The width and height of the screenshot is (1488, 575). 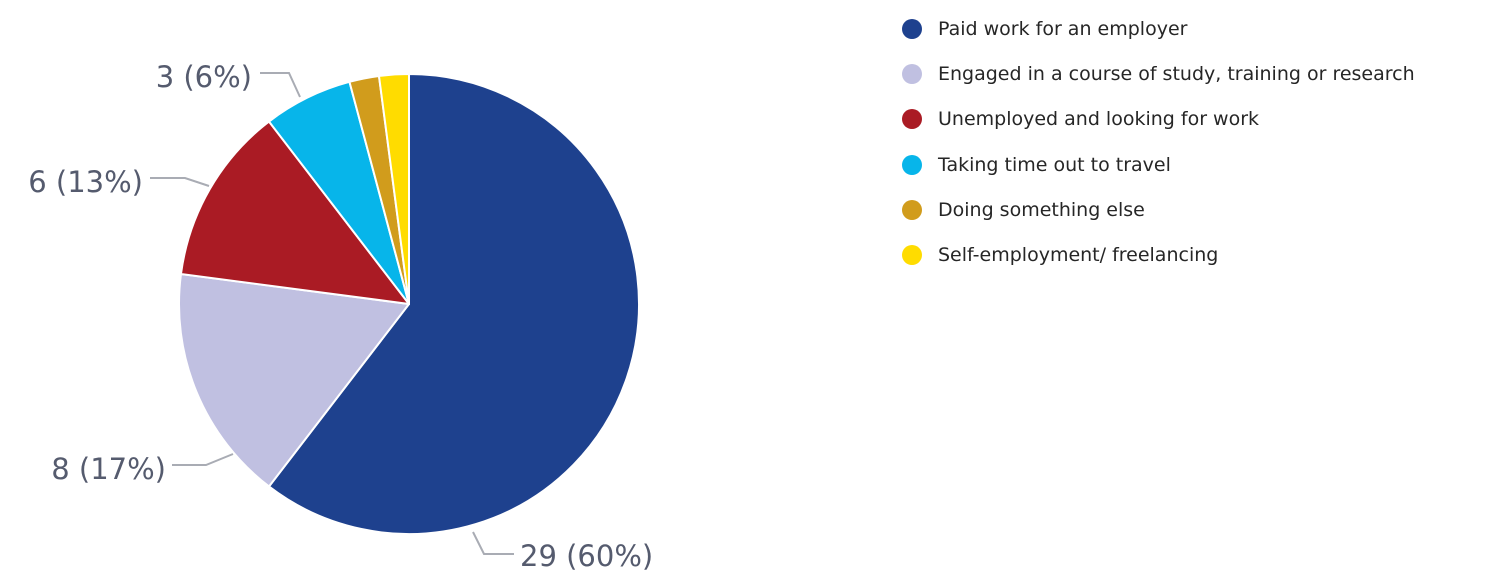 I want to click on legend-item-3: Unemployed and looking for work, so click(x=1158, y=119).